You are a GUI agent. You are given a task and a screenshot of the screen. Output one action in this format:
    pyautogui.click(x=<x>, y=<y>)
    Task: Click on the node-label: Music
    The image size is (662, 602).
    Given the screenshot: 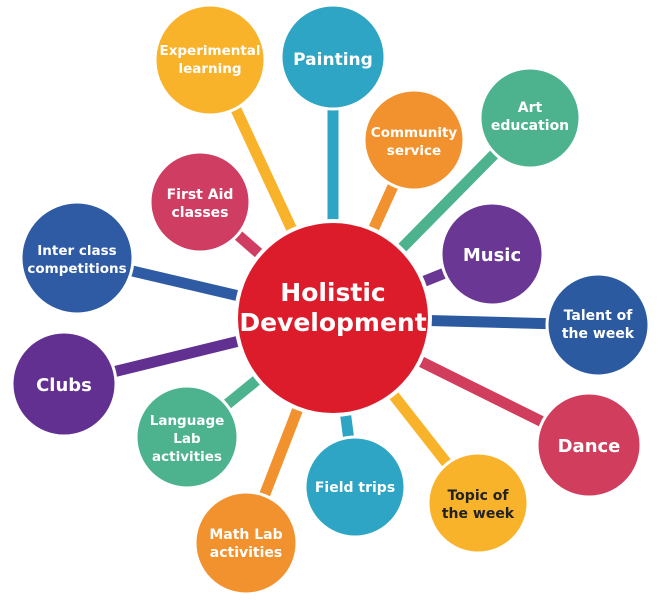 What is the action you would take?
    pyautogui.click(x=492, y=255)
    